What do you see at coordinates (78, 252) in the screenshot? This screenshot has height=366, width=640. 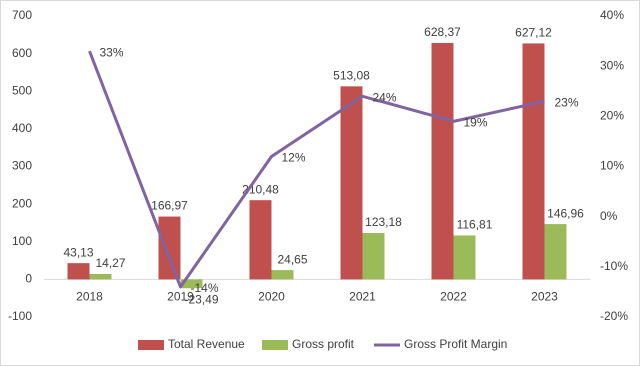 I see `data-label: 43,13` at bounding box center [78, 252].